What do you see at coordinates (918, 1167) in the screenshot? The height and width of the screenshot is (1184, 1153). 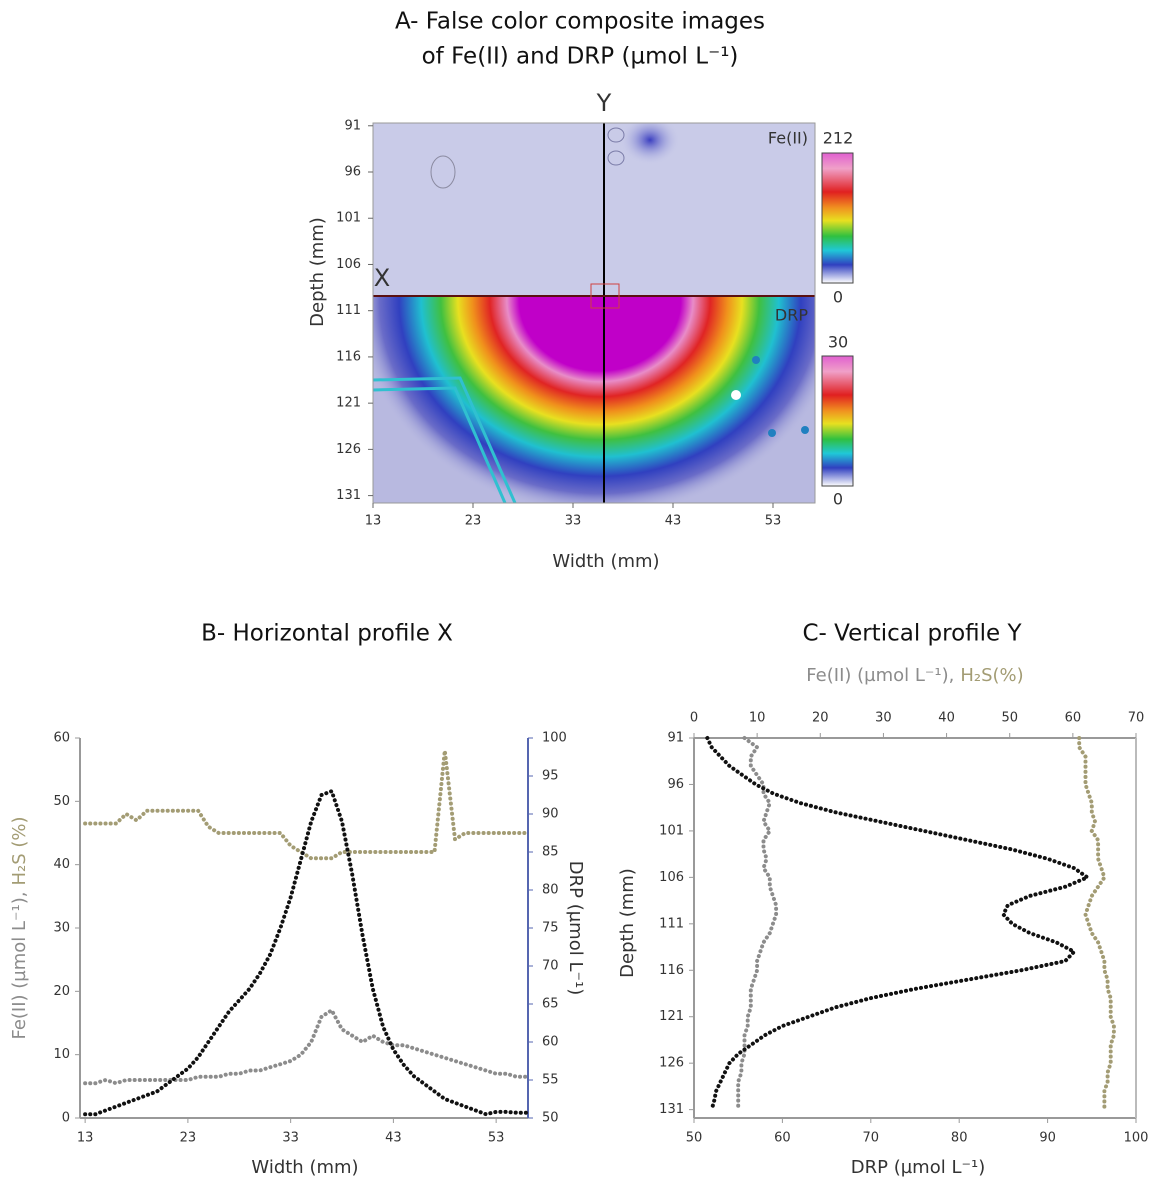 I see `x-axis-label: DRP (µmol L⁻¹)` at bounding box center [918, 1167].